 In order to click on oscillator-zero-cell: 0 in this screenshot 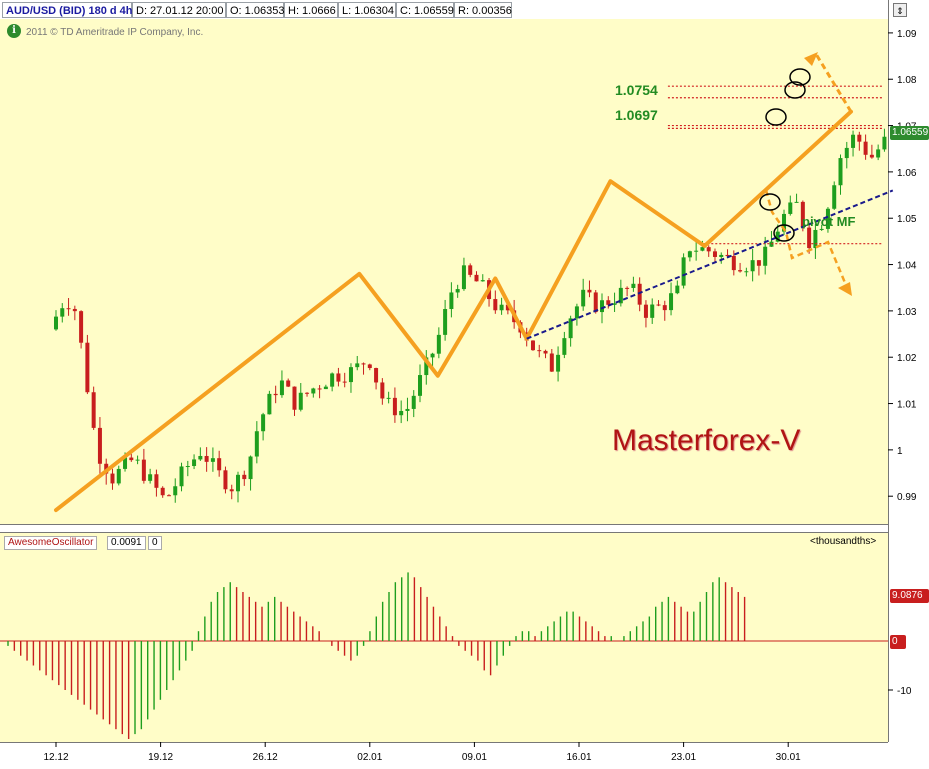, I will do `click(155, 543)`.